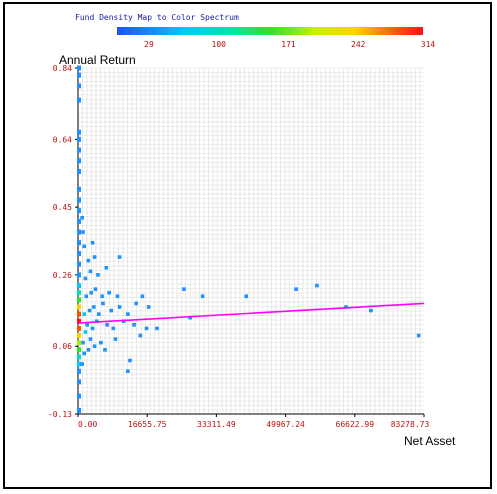  Describe the element at coordinates (87, 424) in the screenshot. I see `x-tick-label: 0.00` at that location.